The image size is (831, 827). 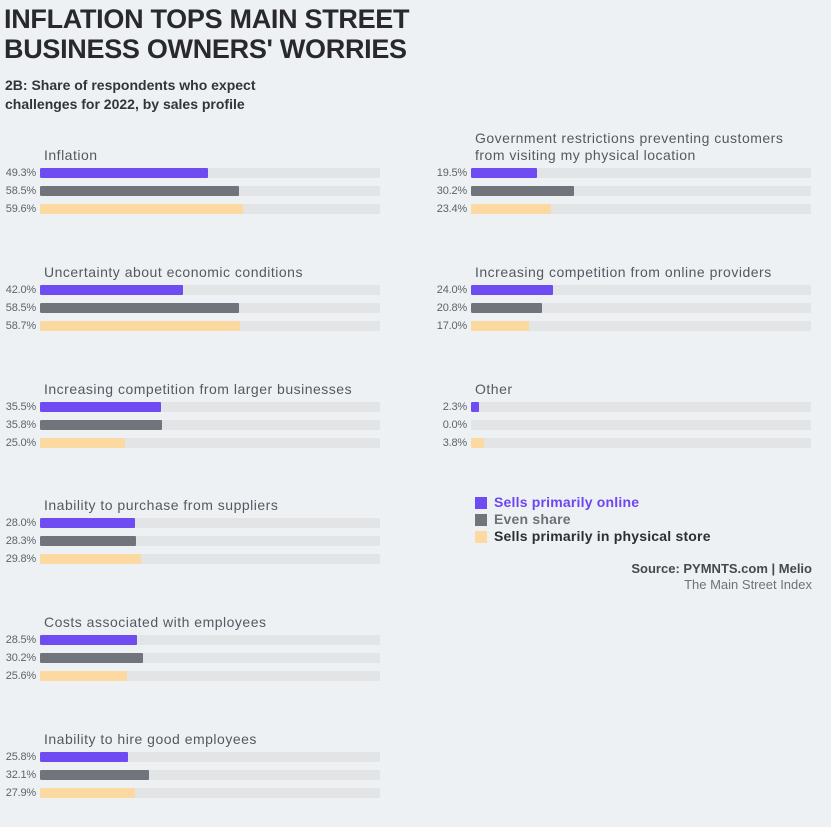 I want to click on bar-row-physical: 3.8%, so click(x=621, y=443).